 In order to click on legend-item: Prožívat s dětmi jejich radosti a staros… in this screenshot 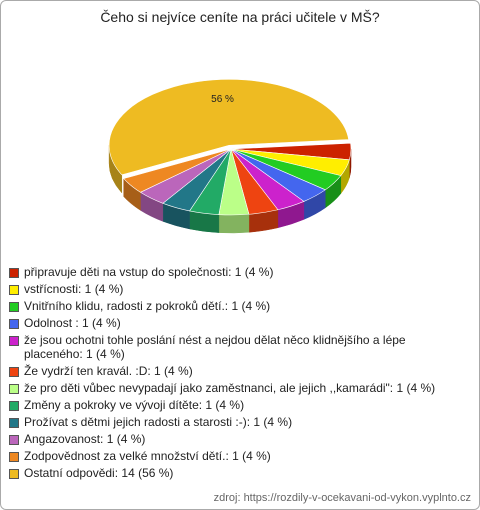, I will do `click(236, 422)`.